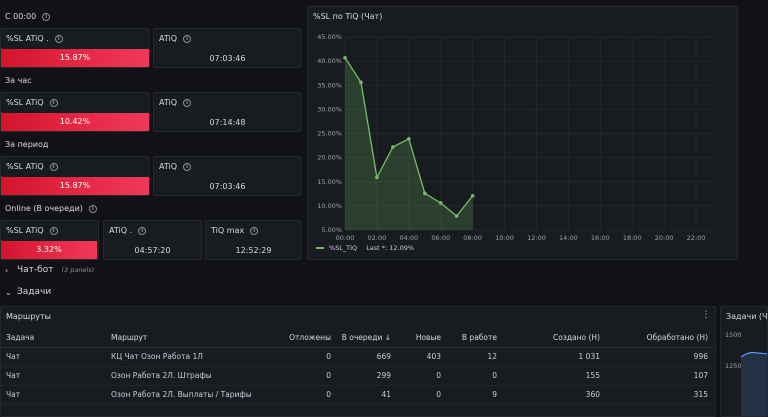  What do you see at coordinates (35, 270) in the screenshot?
I see `section-title: Чат-бот` at bounding box center [35, 270].